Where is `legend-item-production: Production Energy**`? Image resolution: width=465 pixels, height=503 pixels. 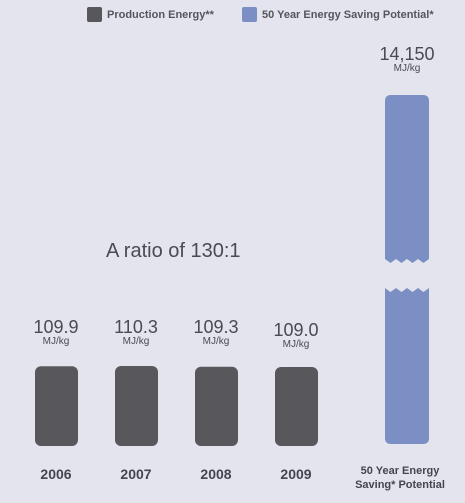
legend-item-production: Production Energy** is located at coordinates (150, 14).